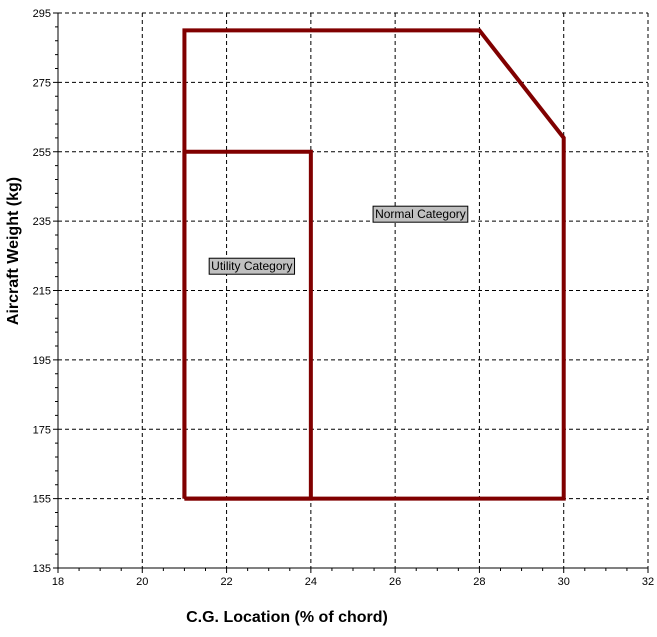  What do you see at coordinates (287, 617) in the screenshot?
I see `x-axis-title: C.G. Location (% of chord)` at bounding box center [287, 617].